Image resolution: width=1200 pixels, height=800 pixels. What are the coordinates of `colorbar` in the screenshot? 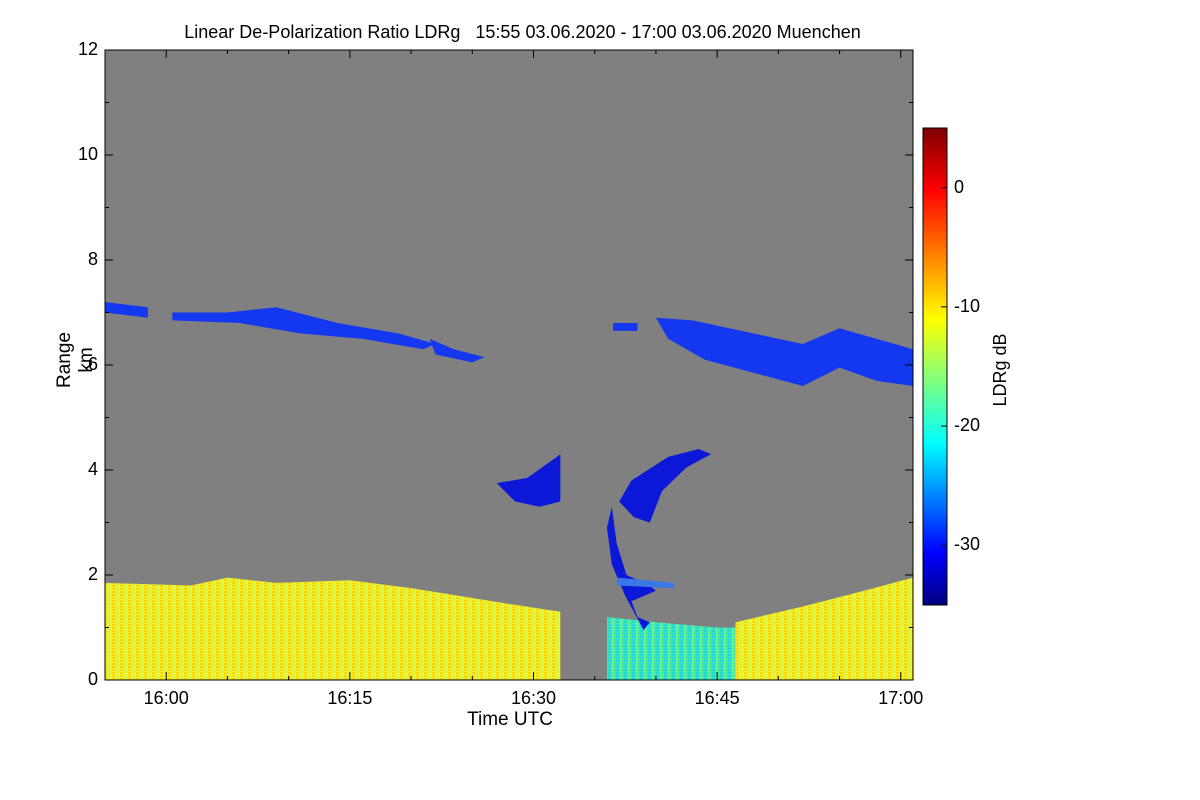 It's located at (935, 366).